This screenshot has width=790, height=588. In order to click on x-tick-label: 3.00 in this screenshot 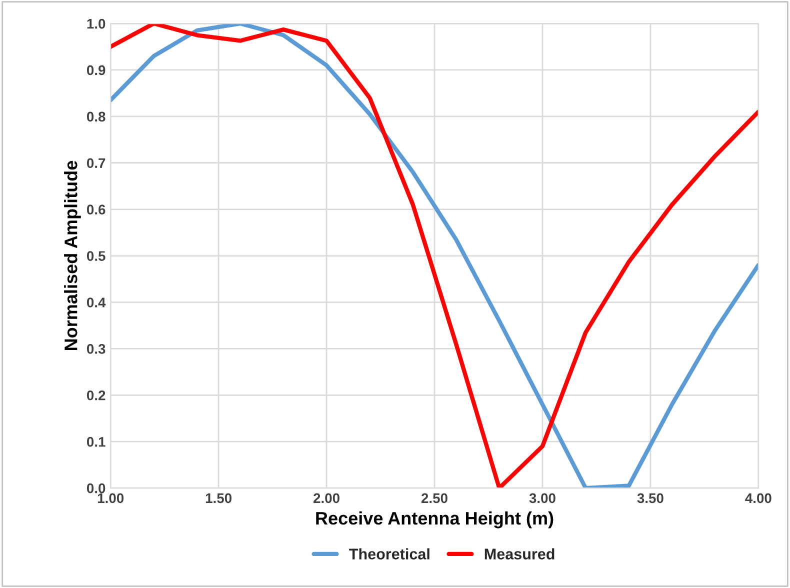, I will do `click(542, 498)`.